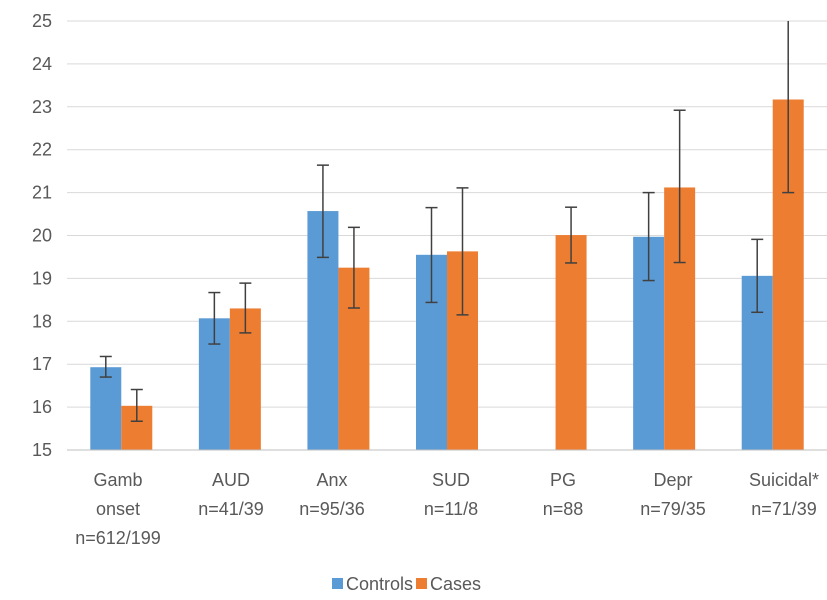  I want to click on y-tick-label: 20, so click(42, 236).